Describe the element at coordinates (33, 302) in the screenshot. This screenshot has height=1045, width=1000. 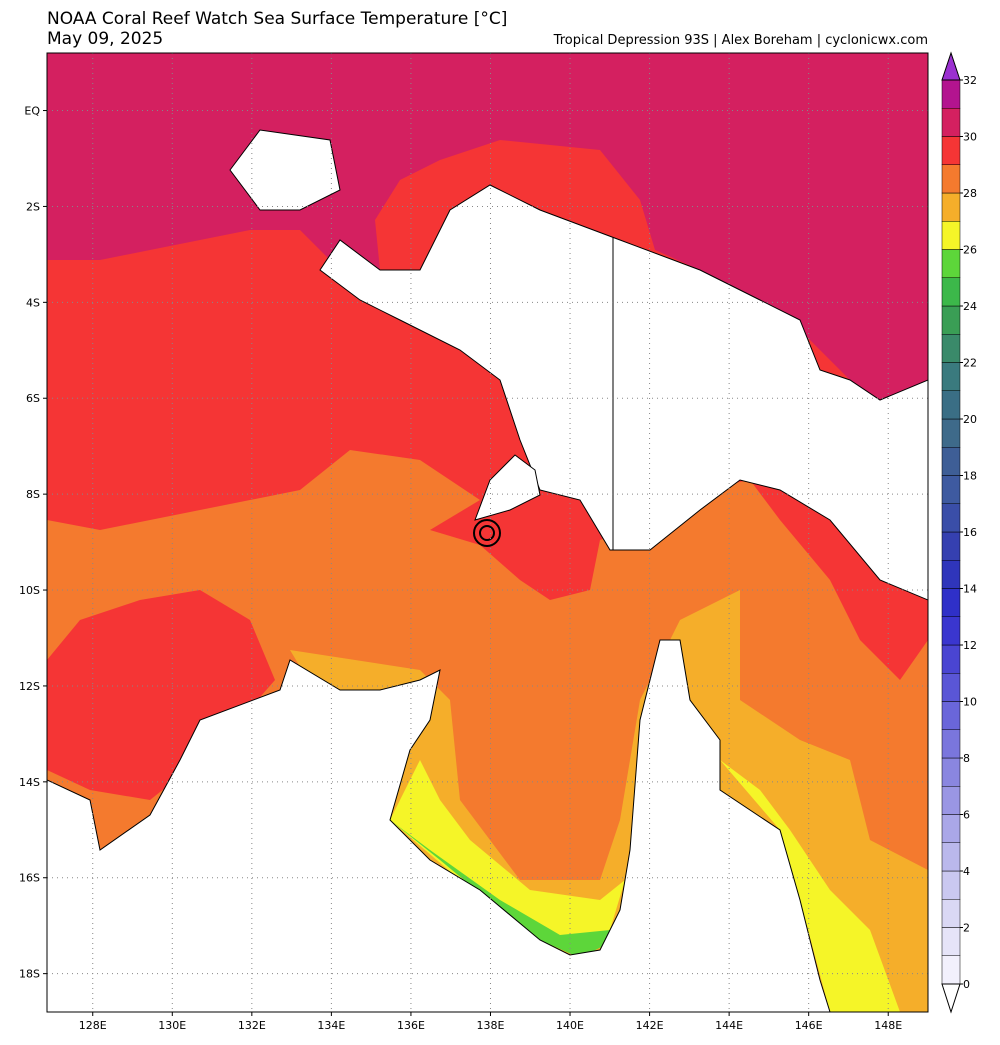
I see `lat-tick-label: 4S` at that location.